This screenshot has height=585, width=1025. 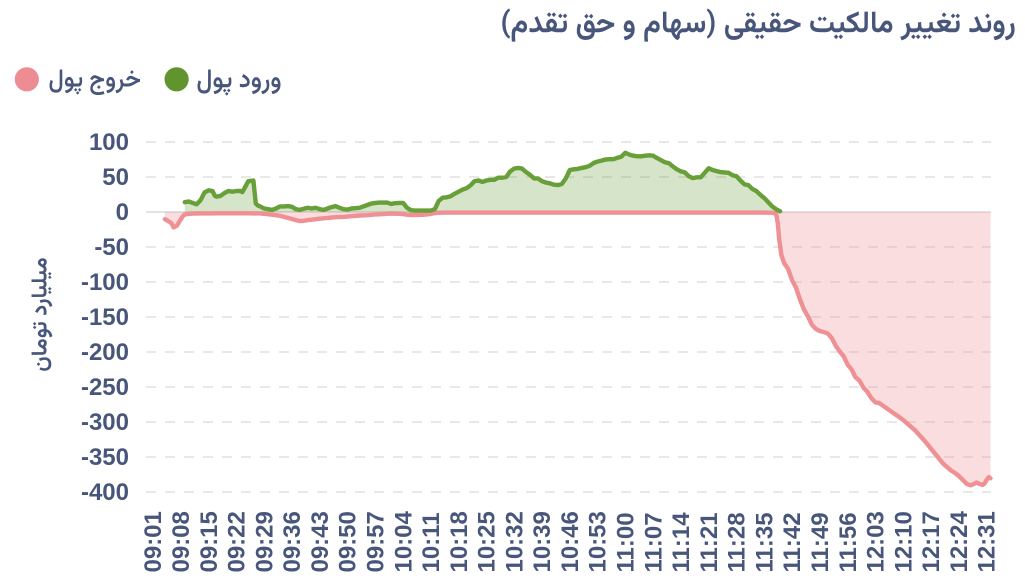 I want to click on svg-text: 09:57, so click(x=376, y=541).